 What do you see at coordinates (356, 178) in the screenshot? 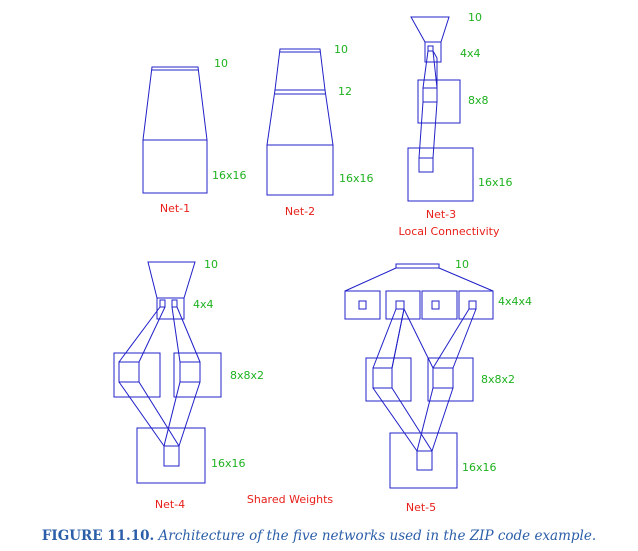
I see `net-2-input-label: 16x16` at bounding box center [356, 178].